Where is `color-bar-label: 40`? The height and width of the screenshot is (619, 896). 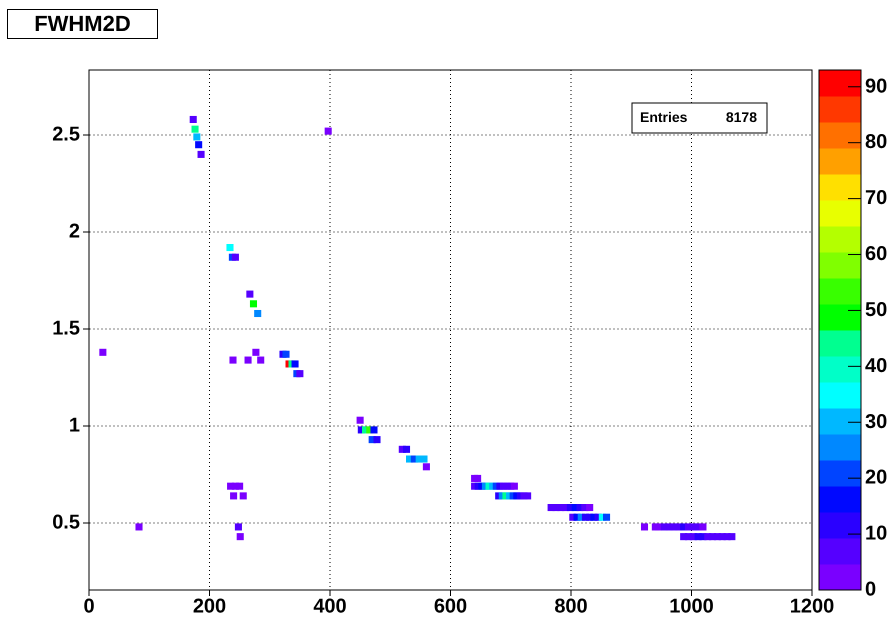
color-bar-label: 40 is located at coordinates (876, 365).